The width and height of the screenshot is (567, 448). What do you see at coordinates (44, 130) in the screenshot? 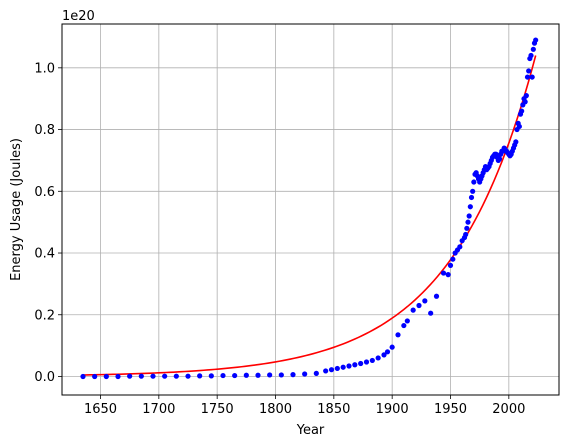
I see `y-tick-label: 0.8` at bounding box center [44, 130].